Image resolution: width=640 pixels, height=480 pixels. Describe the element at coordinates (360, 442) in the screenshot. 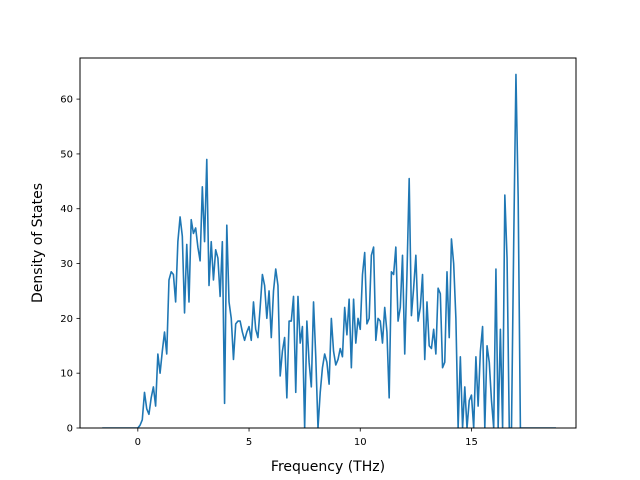

I see `x-tick-label: 10` at that location.